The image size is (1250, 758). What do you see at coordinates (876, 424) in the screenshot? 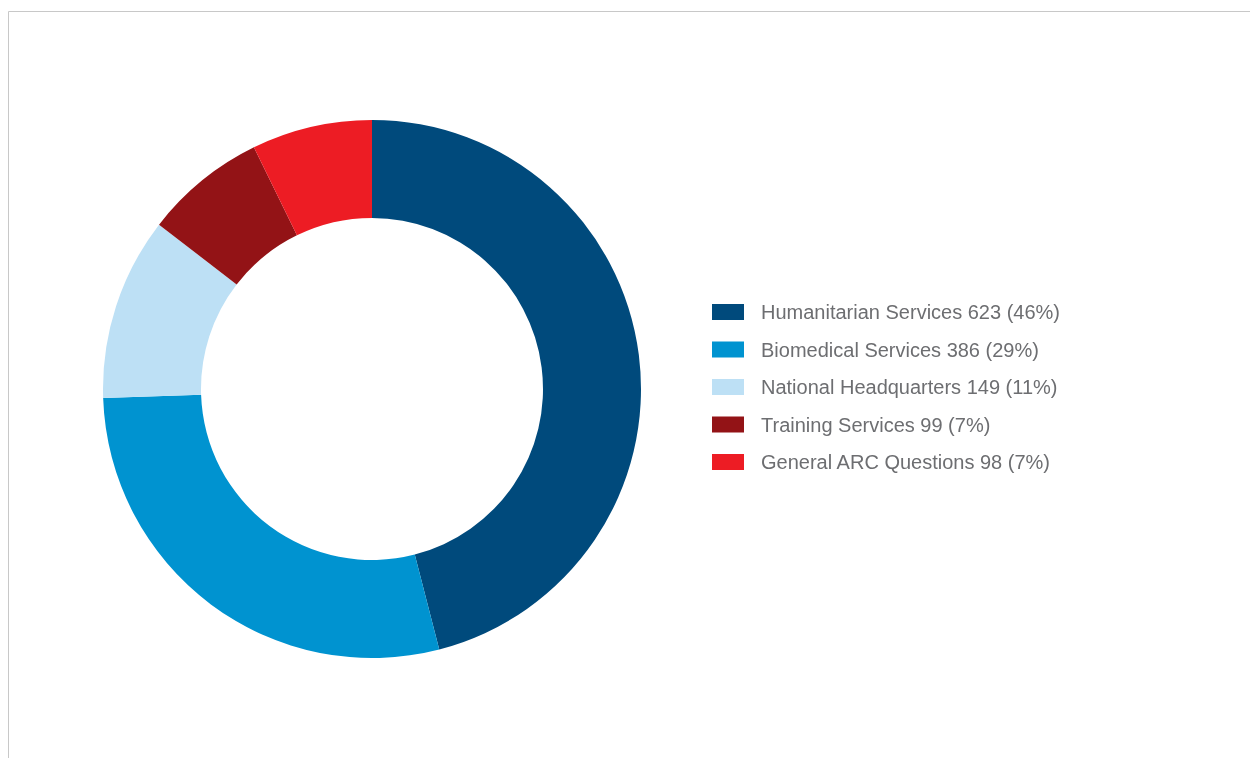
I see `legend-label: Training Services 99 (7%)` at bounding box center [876, 424].